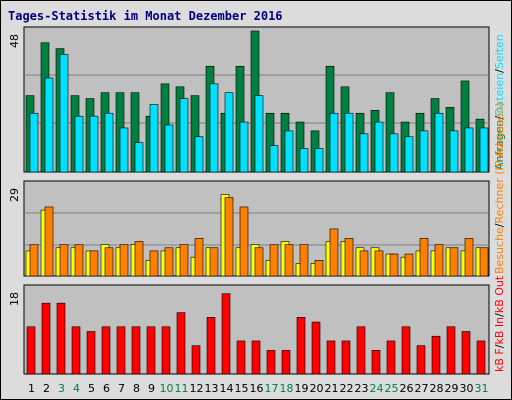 The image size is (512, 400). I want to click on hits-files-y-max-label: 48, so click(14, 41).